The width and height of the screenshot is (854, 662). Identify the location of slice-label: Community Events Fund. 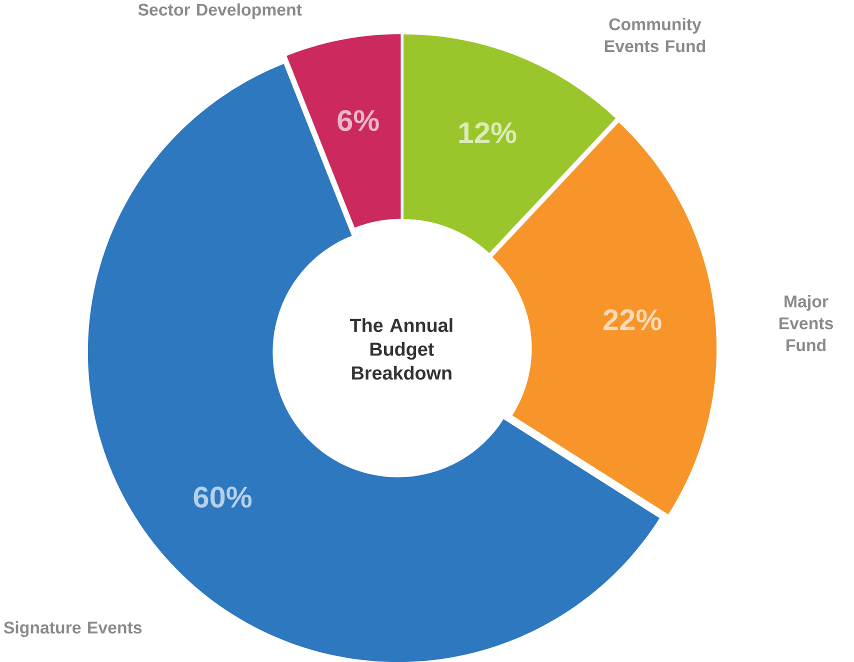
(655, 35).